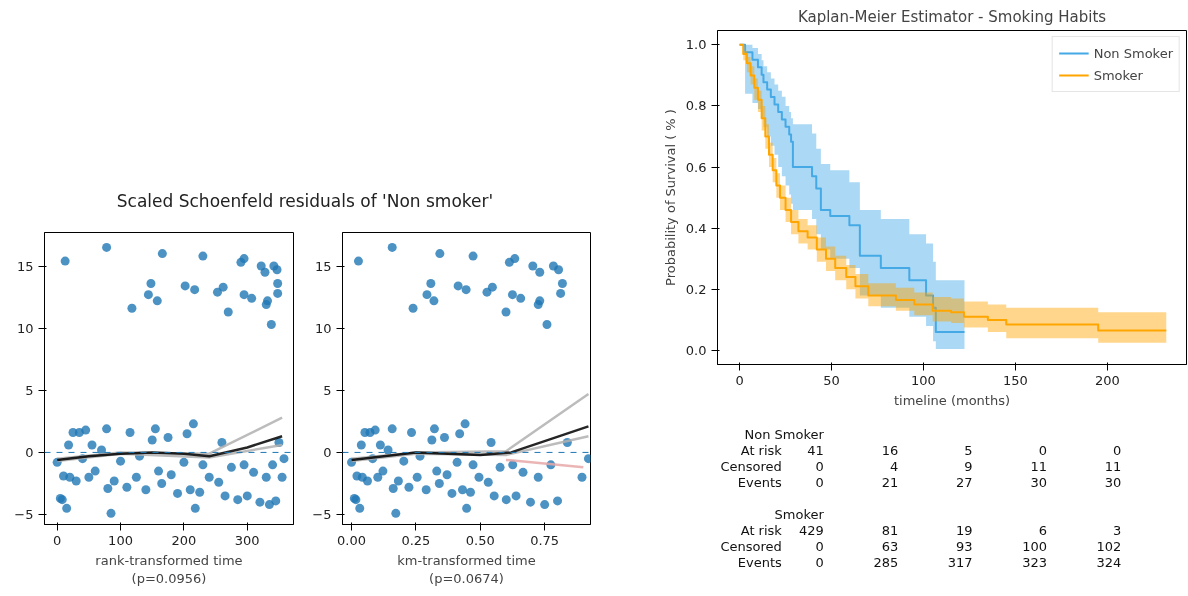  Describe the element at coordinates (921, 466) in the screenshot. I see `text: Censored 0 4 9 11 11` at that location.